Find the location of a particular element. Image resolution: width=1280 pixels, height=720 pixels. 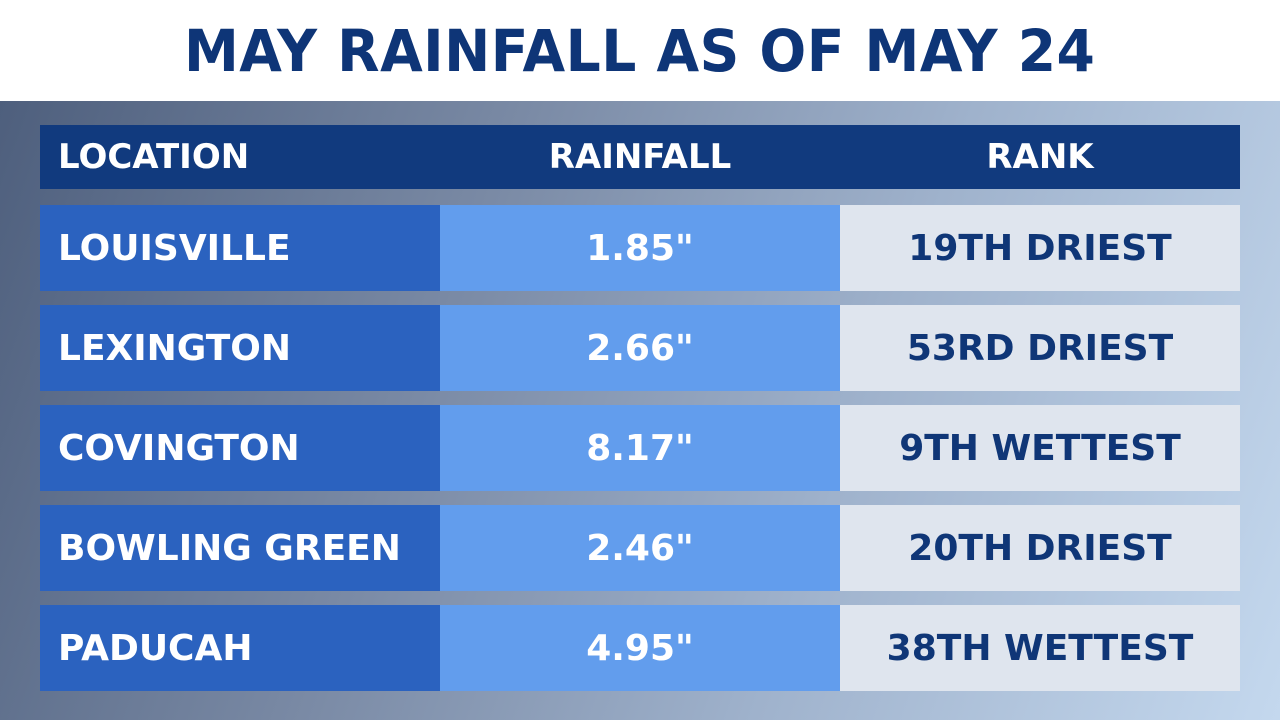

rainfall-cell: 2.46" is located at coordinates (640, 548).